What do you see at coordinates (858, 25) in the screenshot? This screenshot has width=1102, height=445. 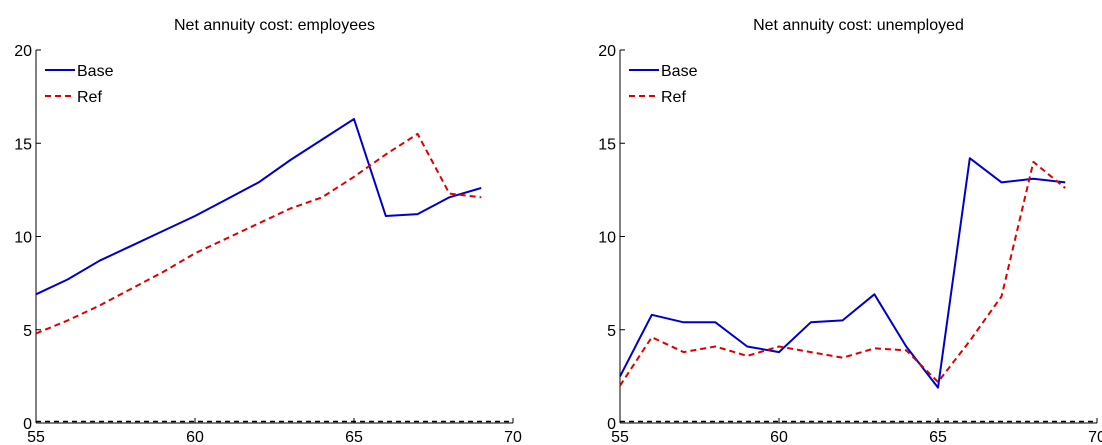 I see `chart-title: Net annuity cost: unemployed` at bounding box center [858, 25].